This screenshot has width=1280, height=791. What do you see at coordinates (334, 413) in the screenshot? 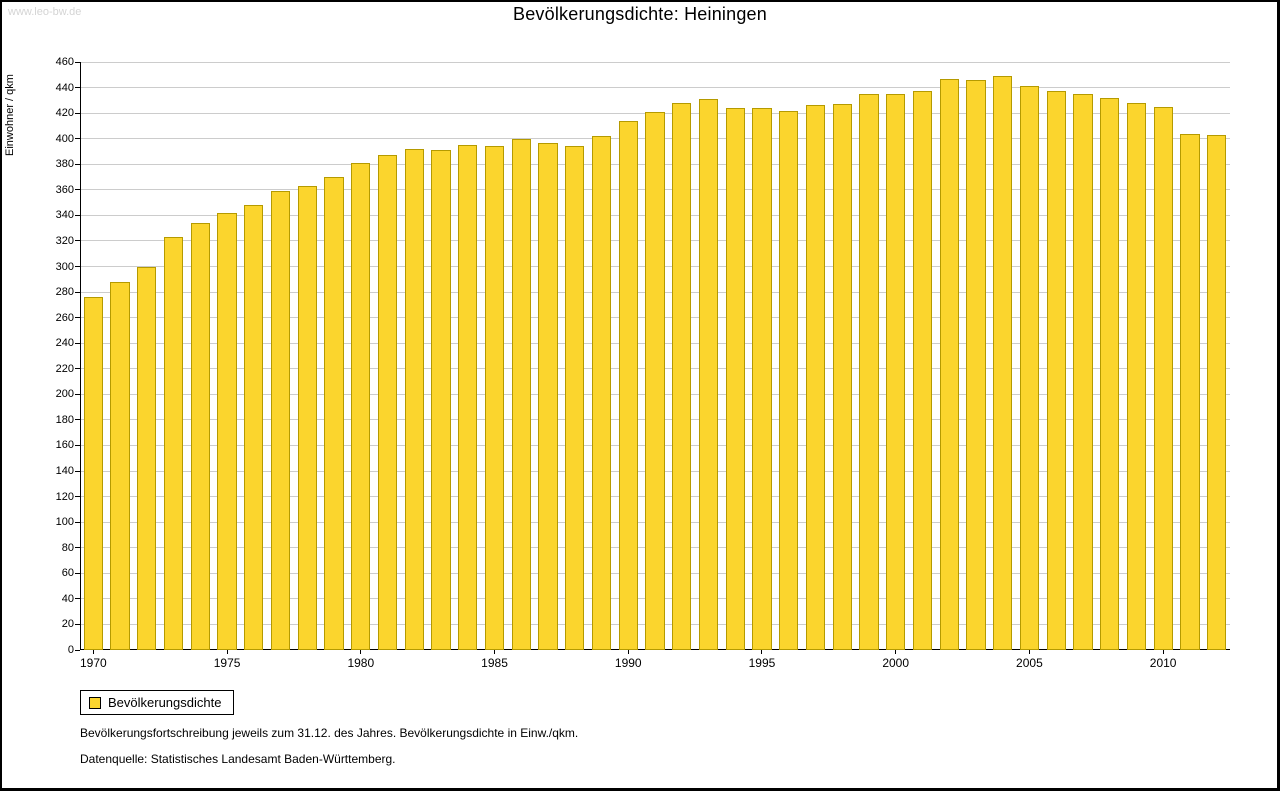
I see `bar-1979` at bounding box center [334, 413].